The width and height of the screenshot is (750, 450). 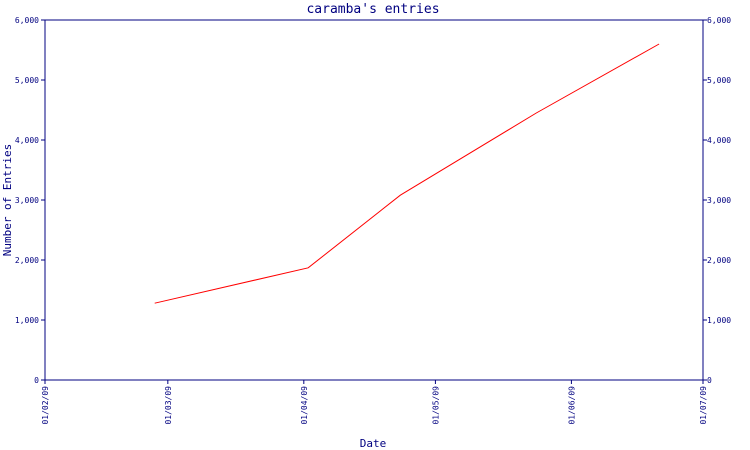 What do you see at coordinates (719, 320) in the screenshot?
I see `y-tick-label-right: 1,000` at bounding box center [719, 320].